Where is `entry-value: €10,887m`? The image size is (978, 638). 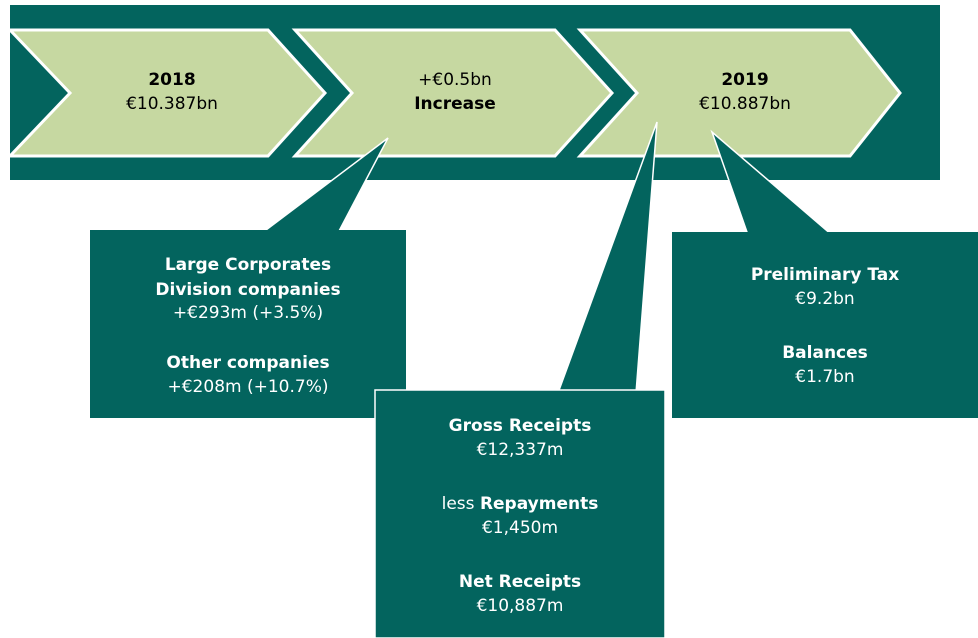 entry-value: €10,887m is located at coordinates (520, 606).